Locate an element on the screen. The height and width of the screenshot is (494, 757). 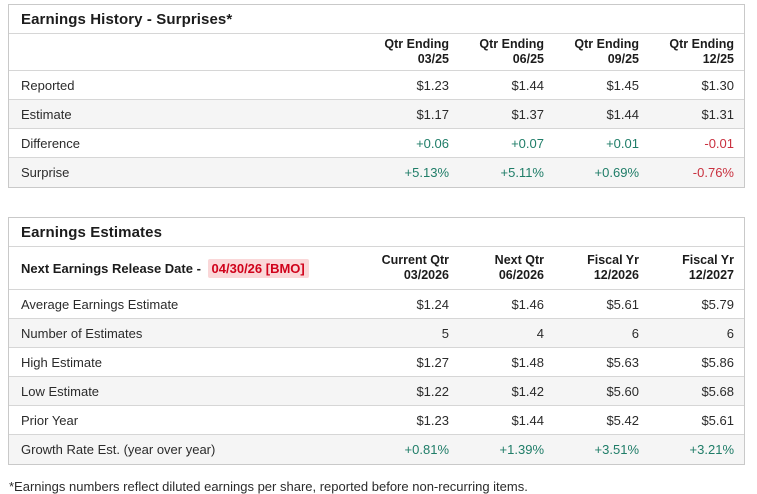
cell-value: $5.42 is located at coordinates (622, 420).